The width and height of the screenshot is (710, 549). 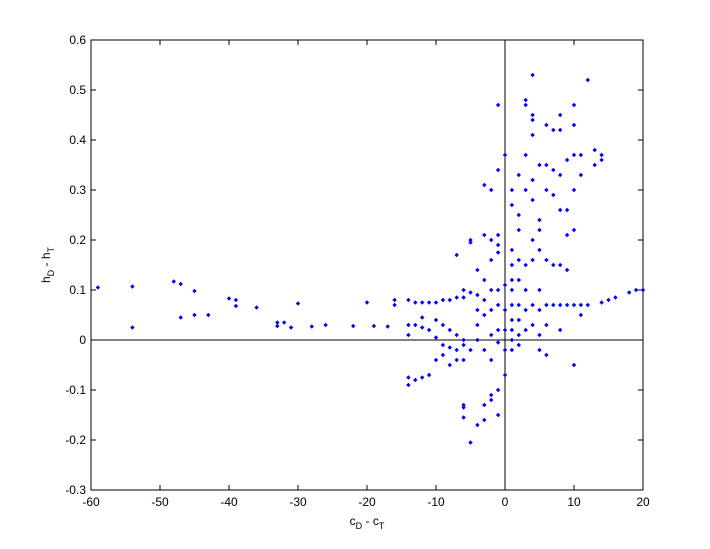 What do you see at coordinates (505, 502) in the screenshot?
I see `x-tick-label: 0` at bounding box center [505, 502].